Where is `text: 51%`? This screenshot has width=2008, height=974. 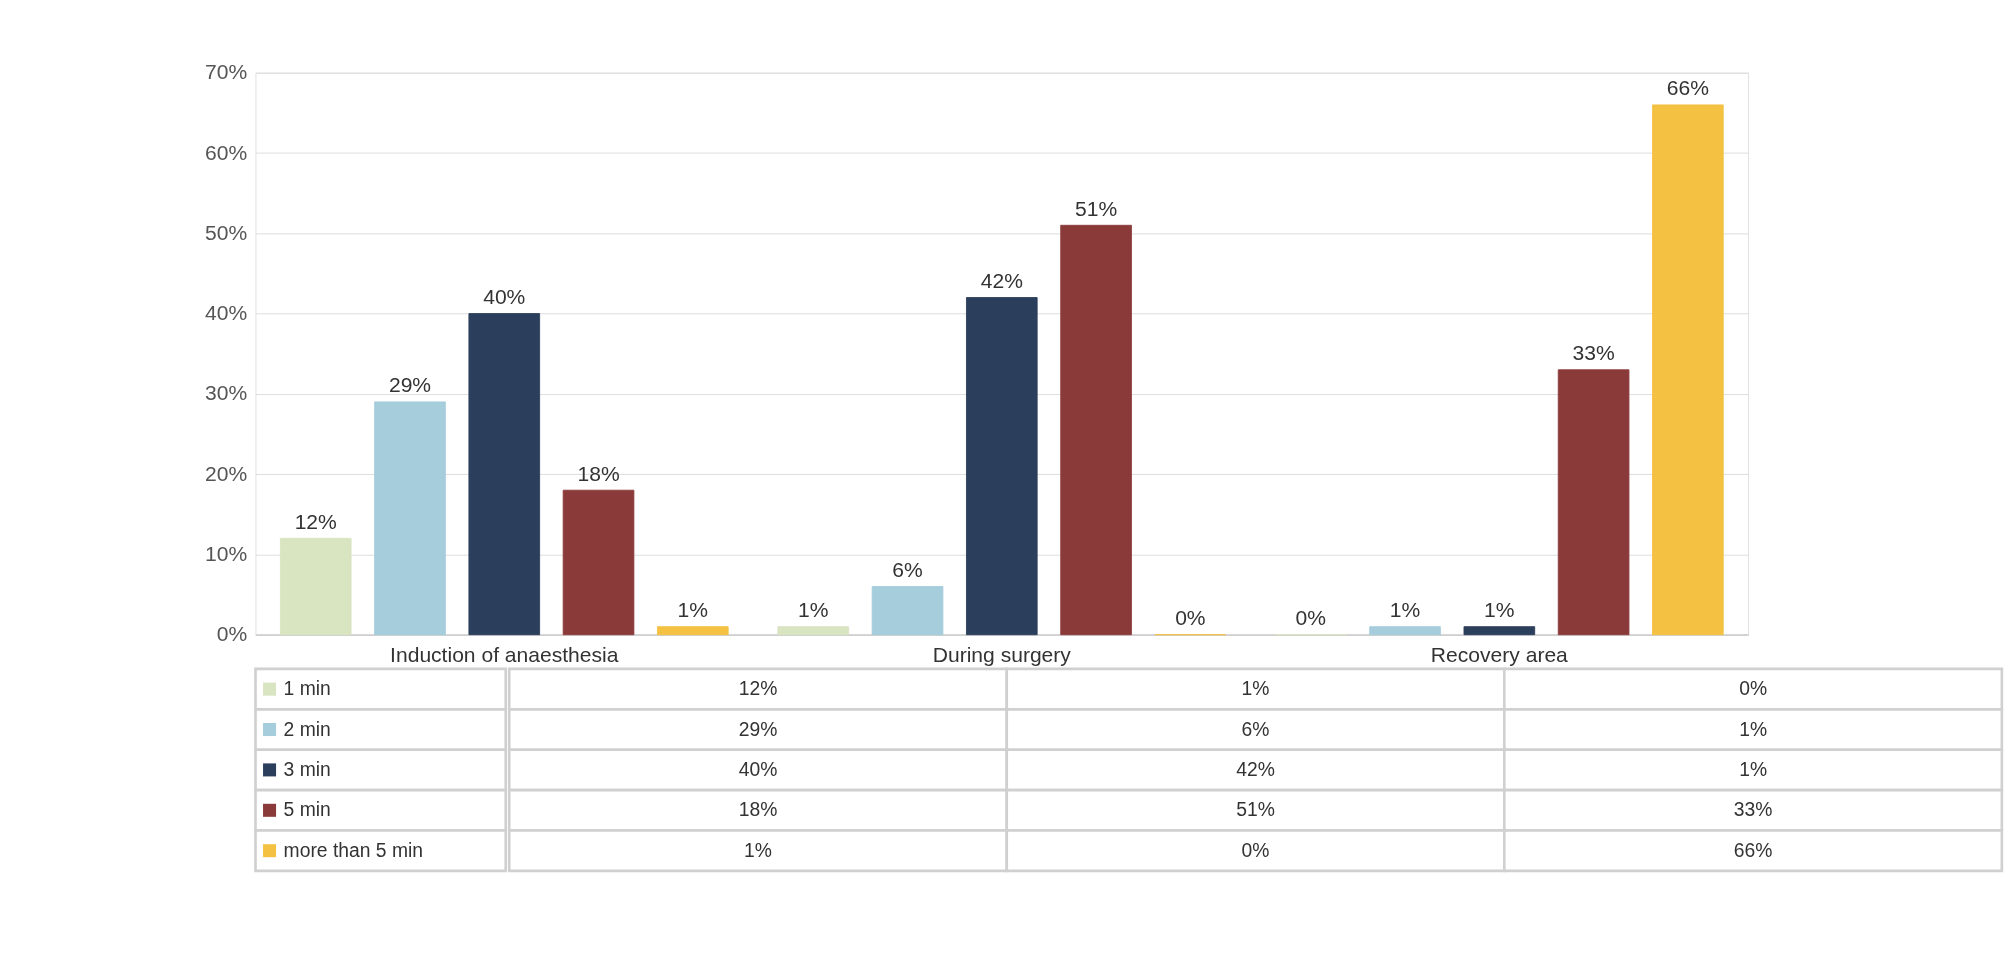 text: 51% is located at coordinates (1255, 810).